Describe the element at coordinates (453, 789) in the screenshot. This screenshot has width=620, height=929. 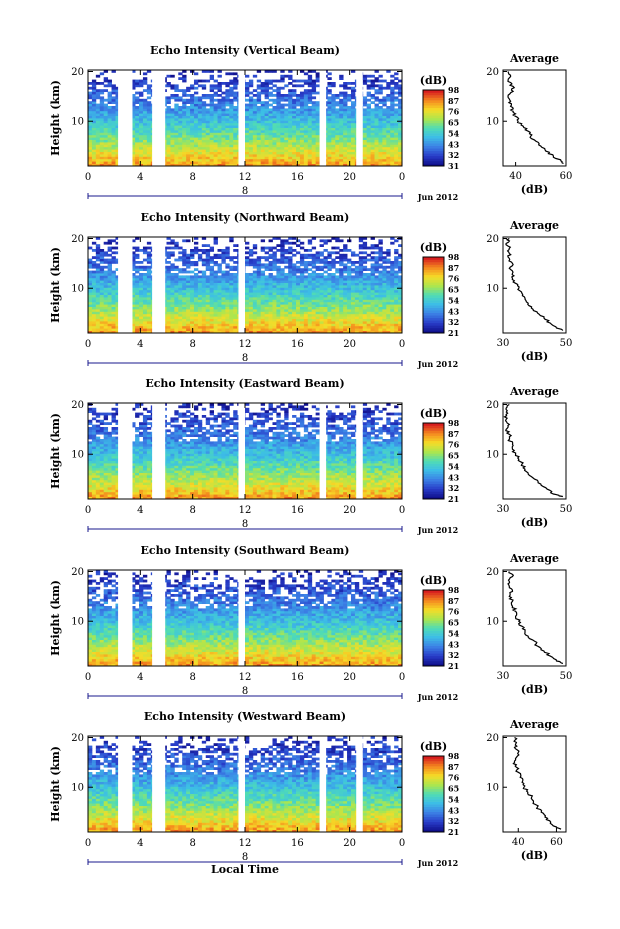
I see `colorbar-tick-label: 65` at that location.